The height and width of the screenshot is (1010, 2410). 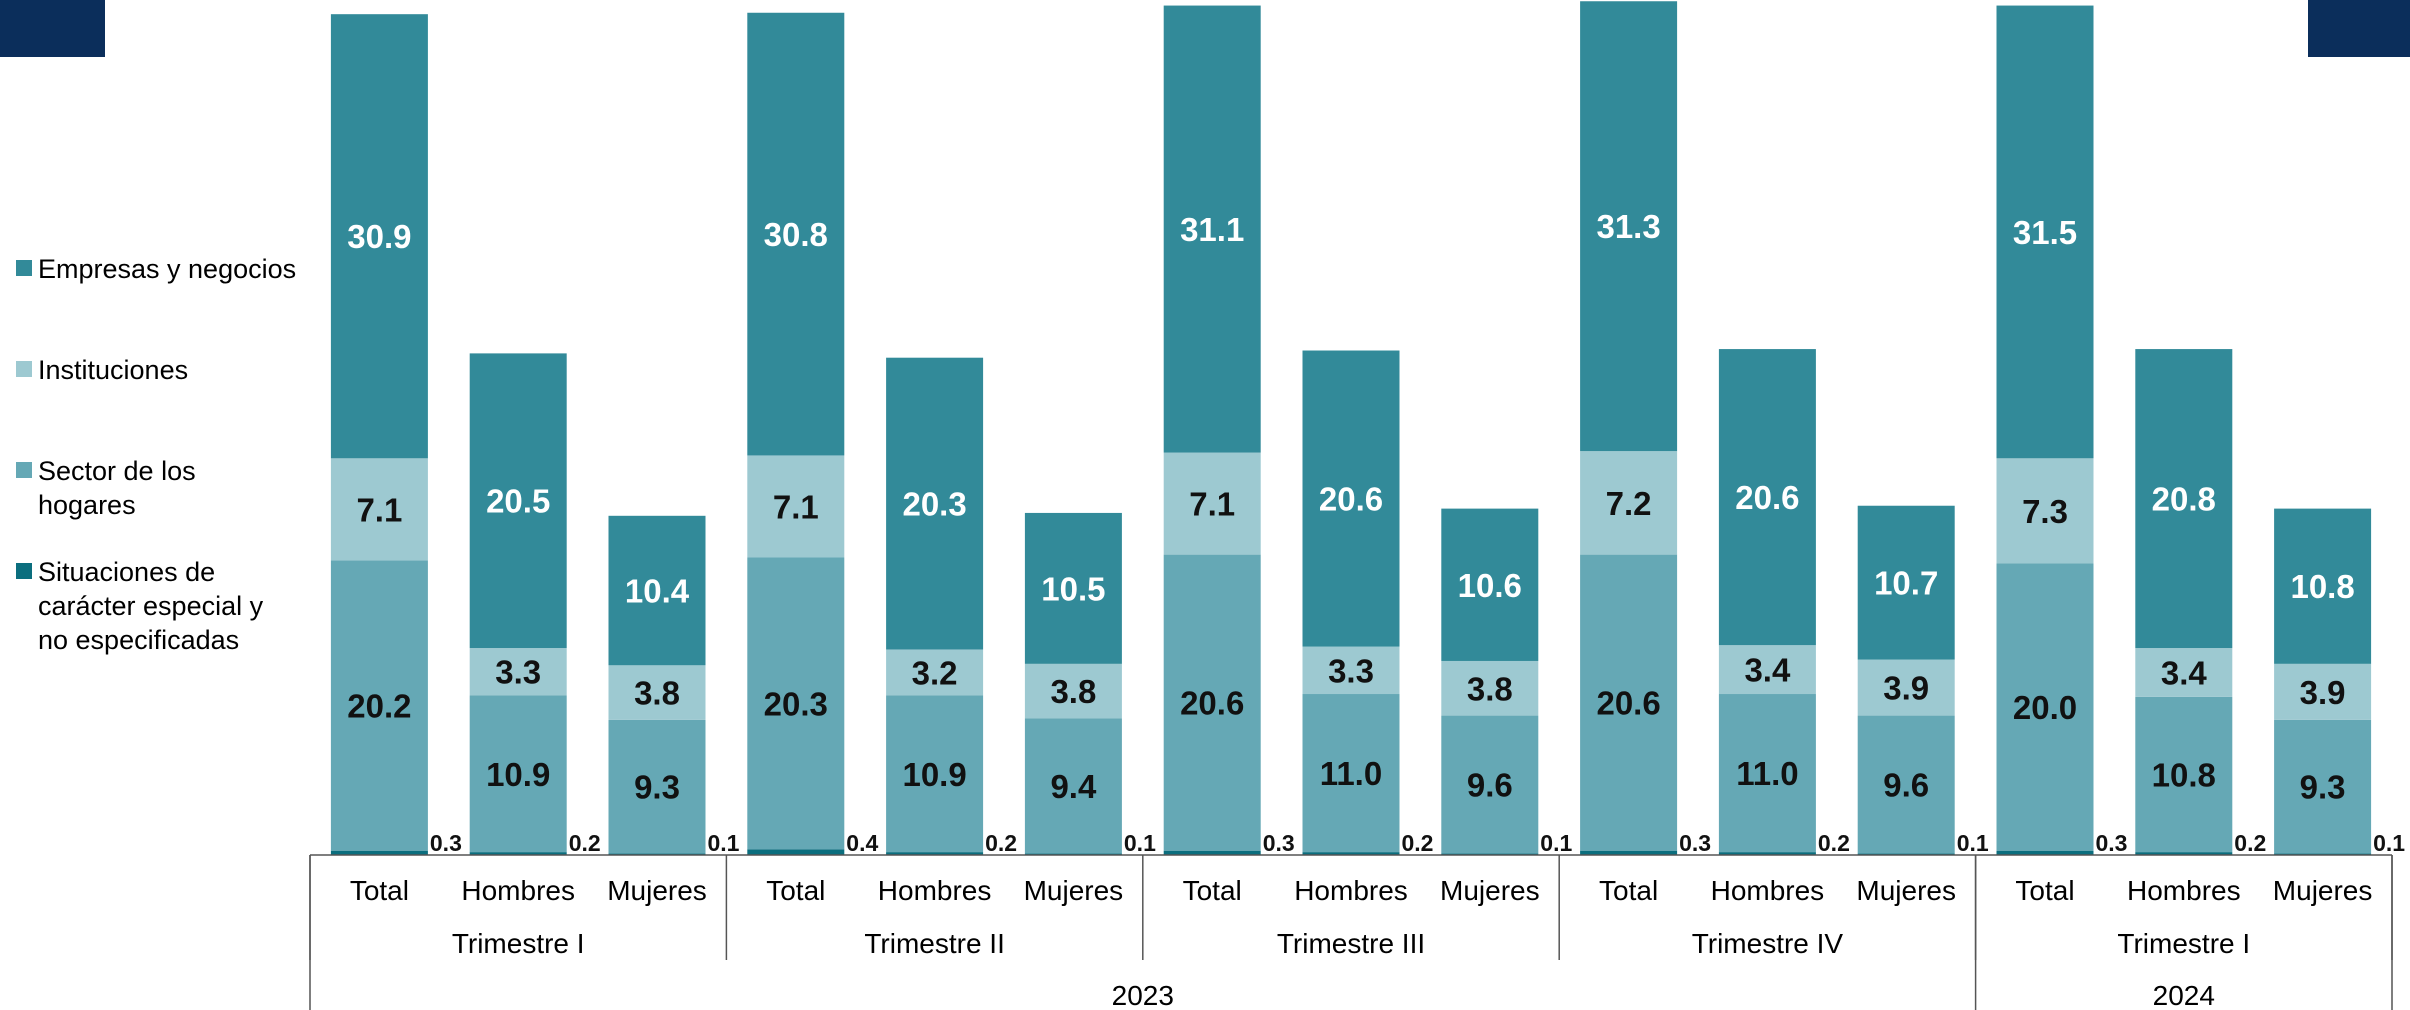 I want to click on legend-item-empresas: Empresas y negocios, so click(x=156, y=269).